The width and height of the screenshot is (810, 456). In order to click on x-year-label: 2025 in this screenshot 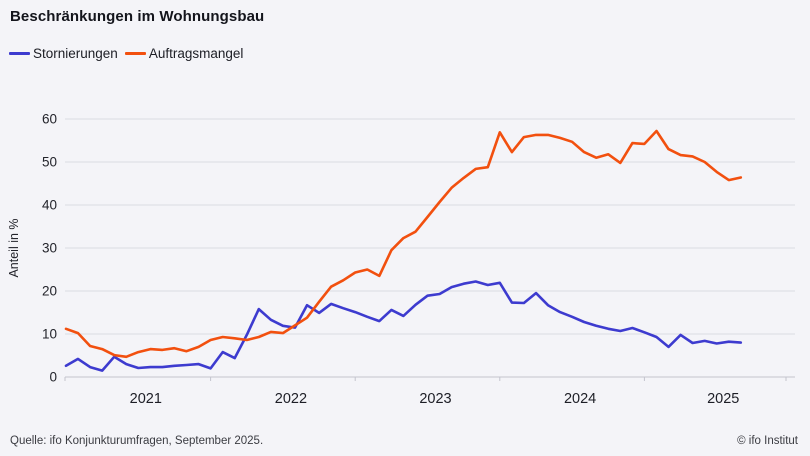, I will do `click(723, 399)`.